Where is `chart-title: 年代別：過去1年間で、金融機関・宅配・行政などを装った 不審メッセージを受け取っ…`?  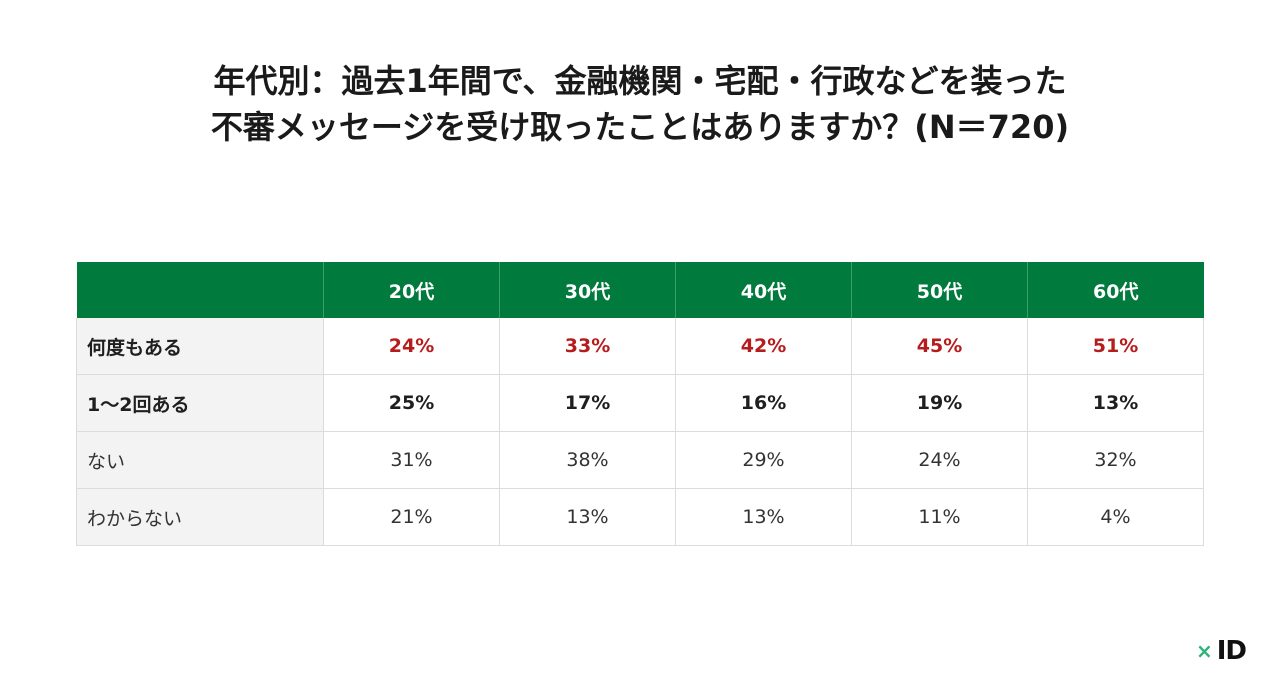
chart-title: 年代別：過去1年間で、金融機関・宅配・行政などを装った 不審メッセージを受け取っ… is located at coordinates (640, 104).